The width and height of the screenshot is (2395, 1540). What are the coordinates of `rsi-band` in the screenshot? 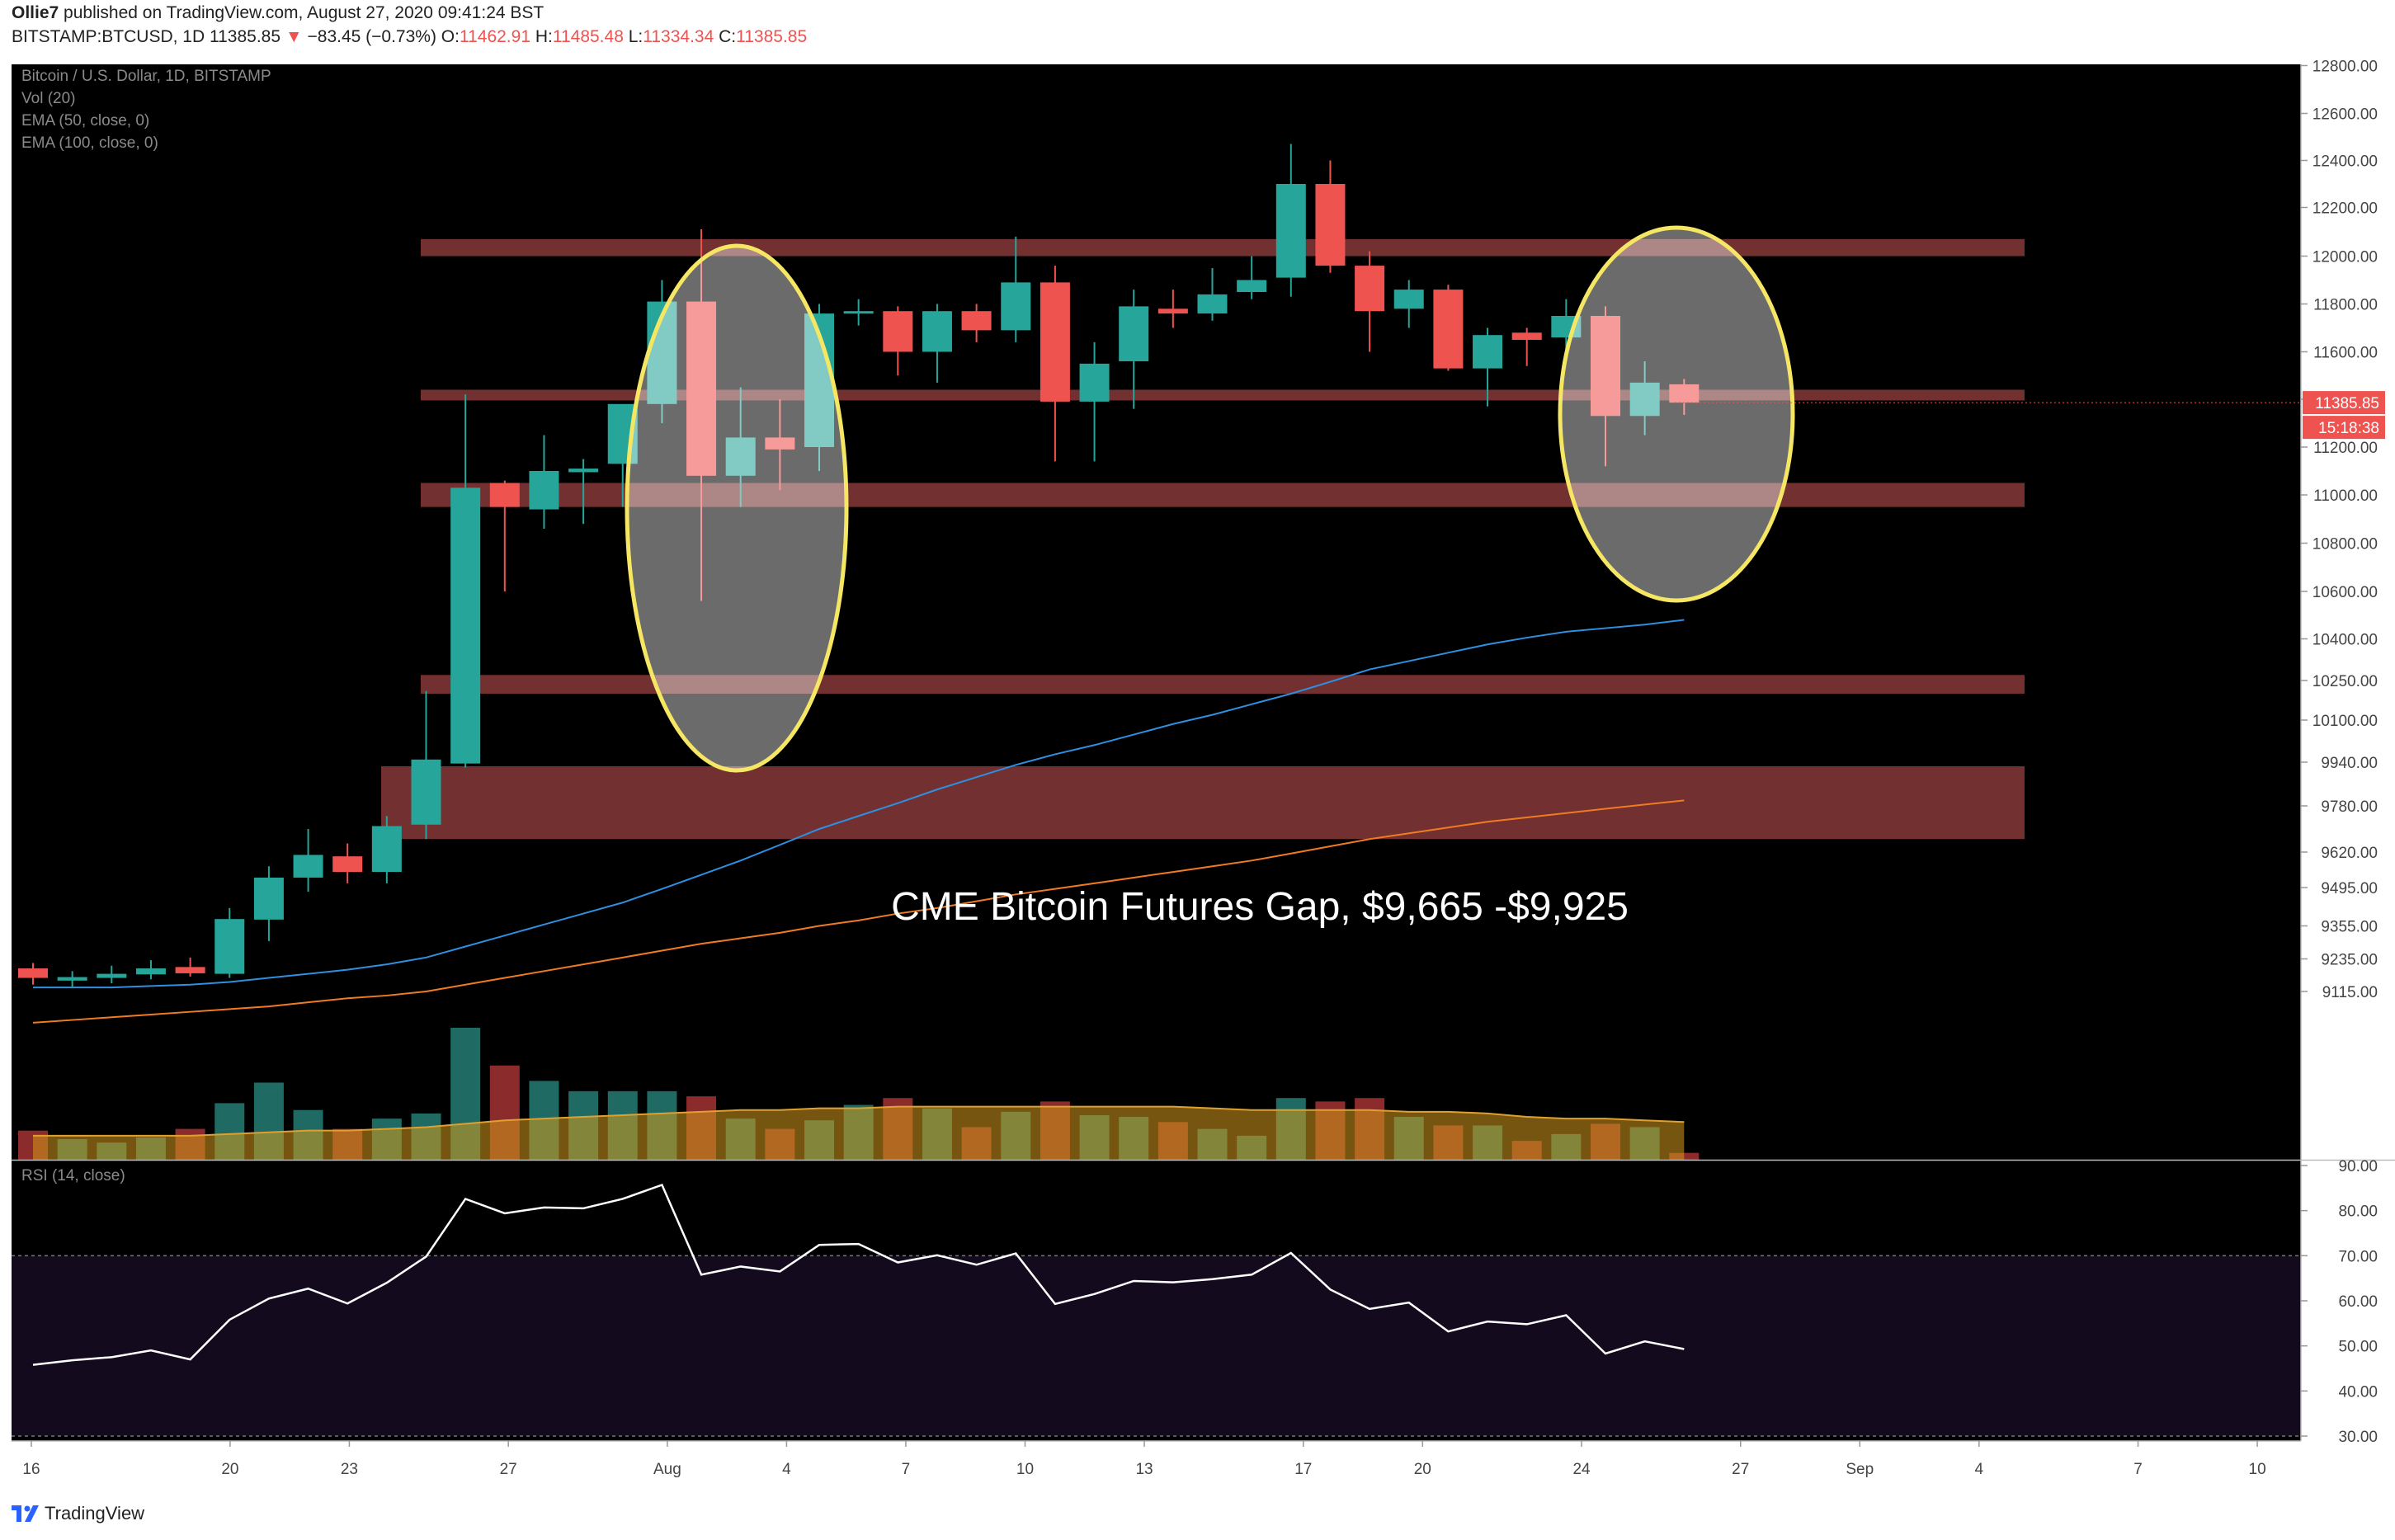 It's located at (1157, 1345).